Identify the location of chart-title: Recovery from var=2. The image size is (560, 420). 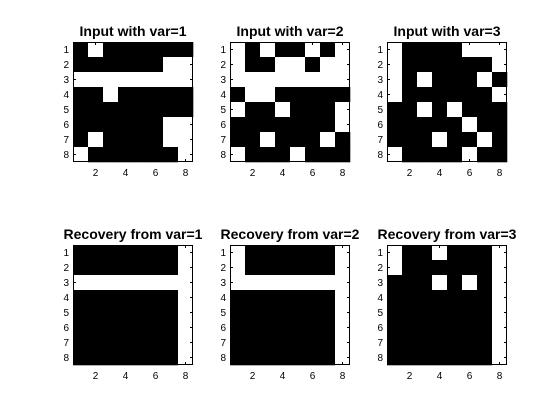
(290, 234).